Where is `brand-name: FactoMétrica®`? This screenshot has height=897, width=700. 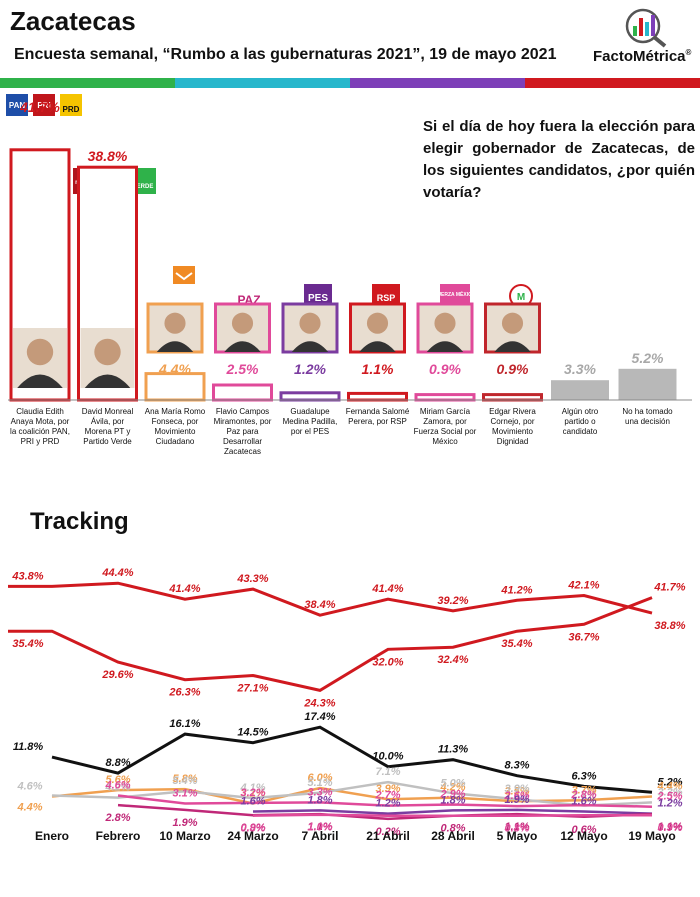
brand-name: FactoMétrica® is located at coordinates (642, 56).